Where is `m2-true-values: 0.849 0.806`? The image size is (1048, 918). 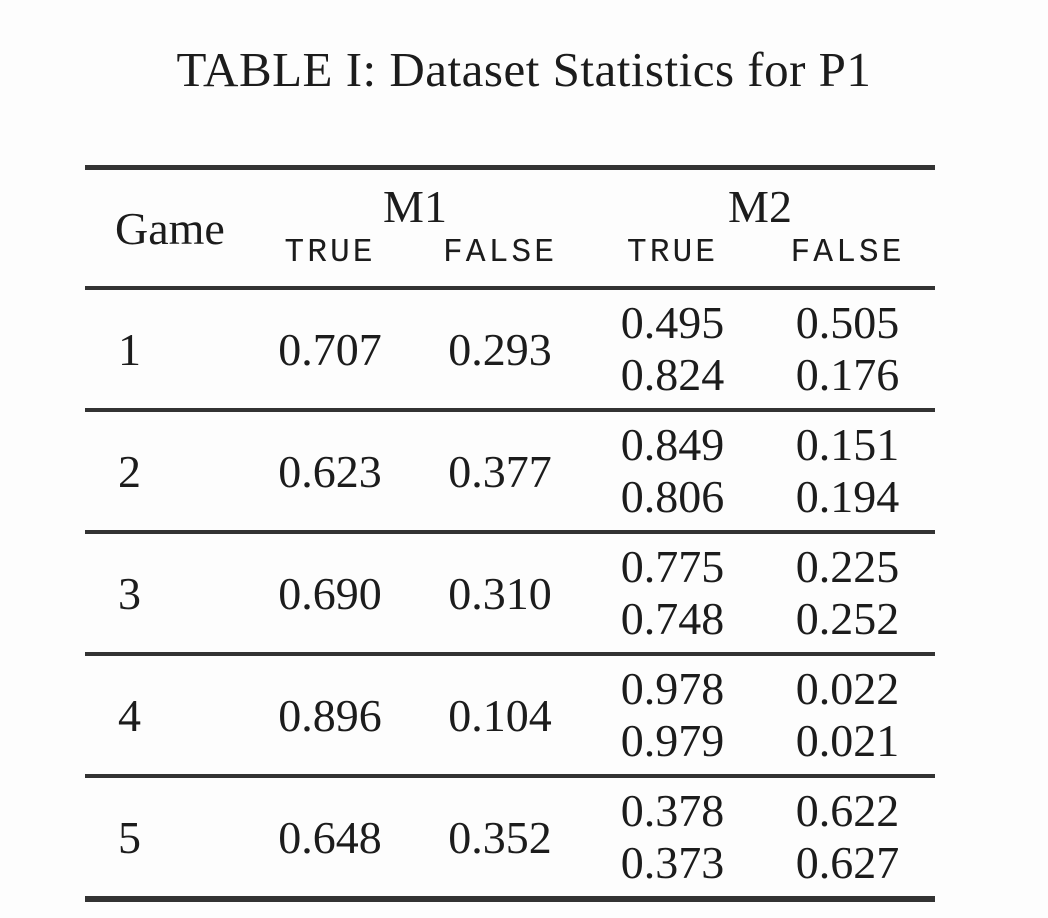 m2-true-values: 0.849 0.806 is located at coordinates (672, 471).